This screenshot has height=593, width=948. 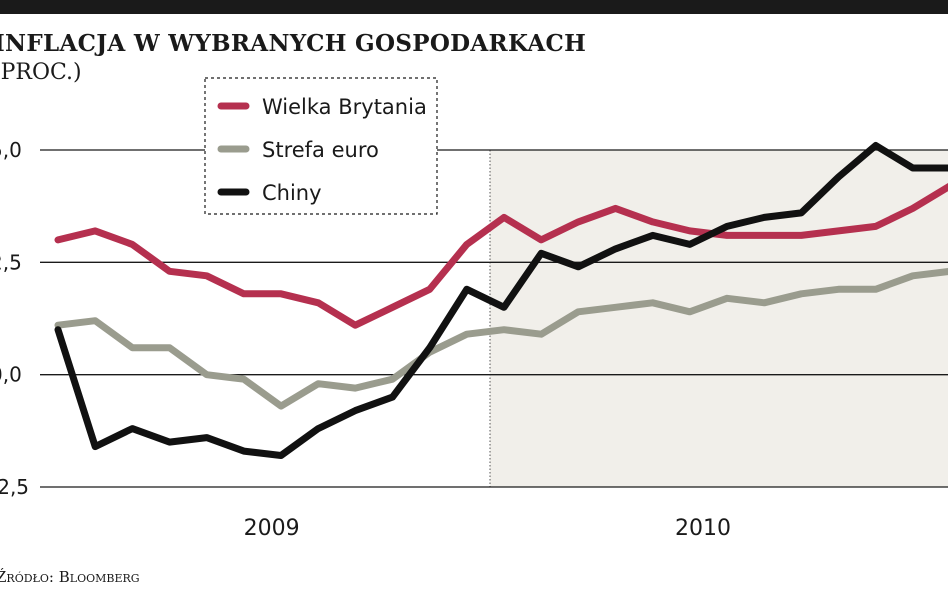 I want to click on x-tick-label: 2009, so click(x=272, y=528).